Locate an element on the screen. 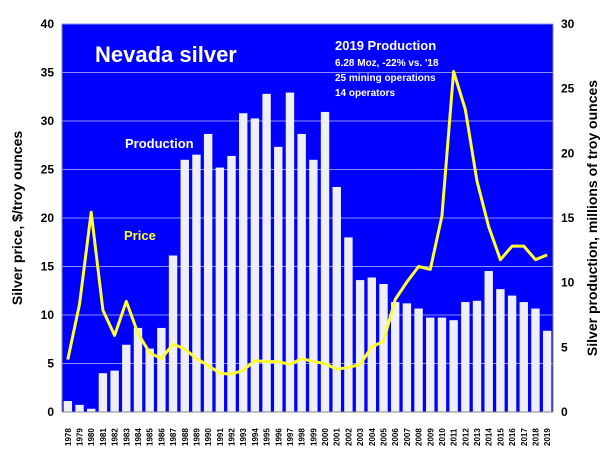 The image size is (605, 449). x-tick-label: 1994 is located at coordinates (255, 437).